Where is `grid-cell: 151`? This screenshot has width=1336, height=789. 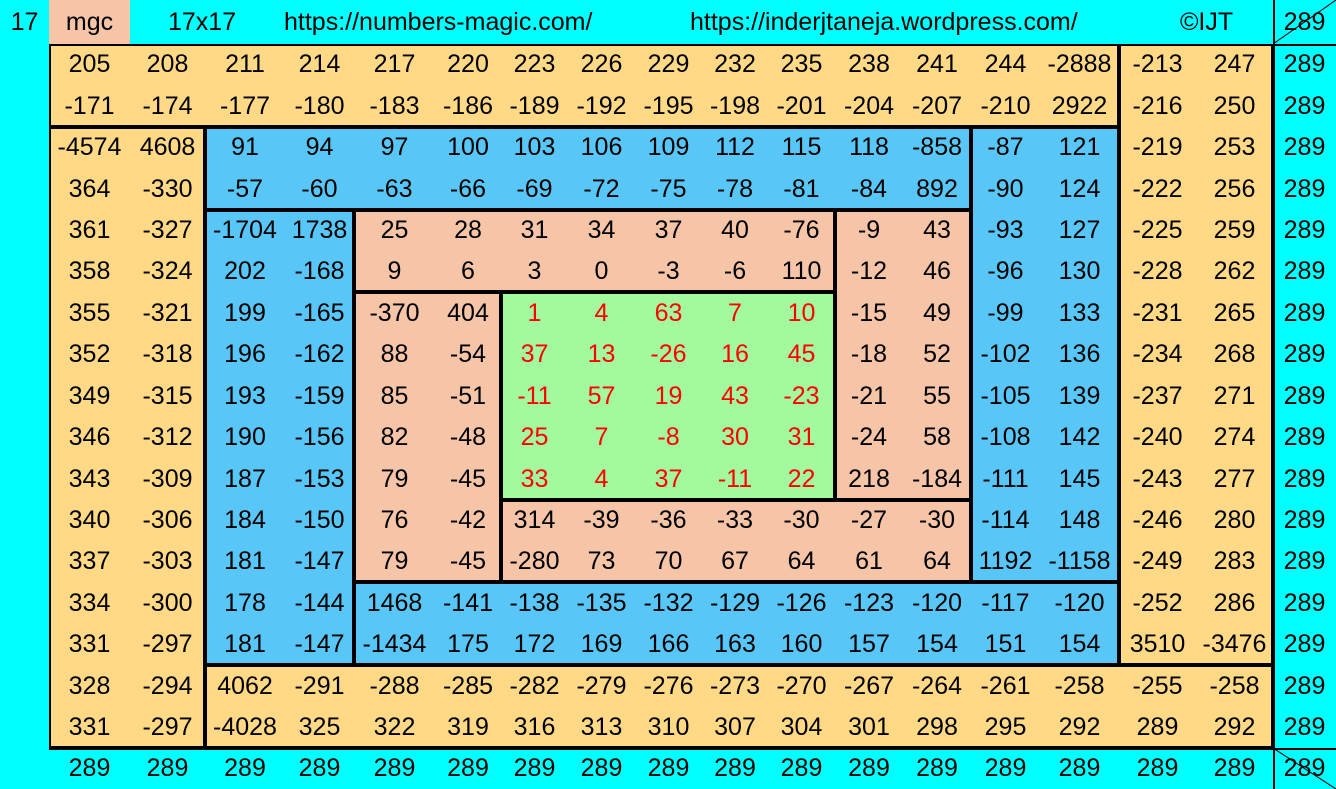 grid-cell: 151 is located at coordinates (1005, 644).